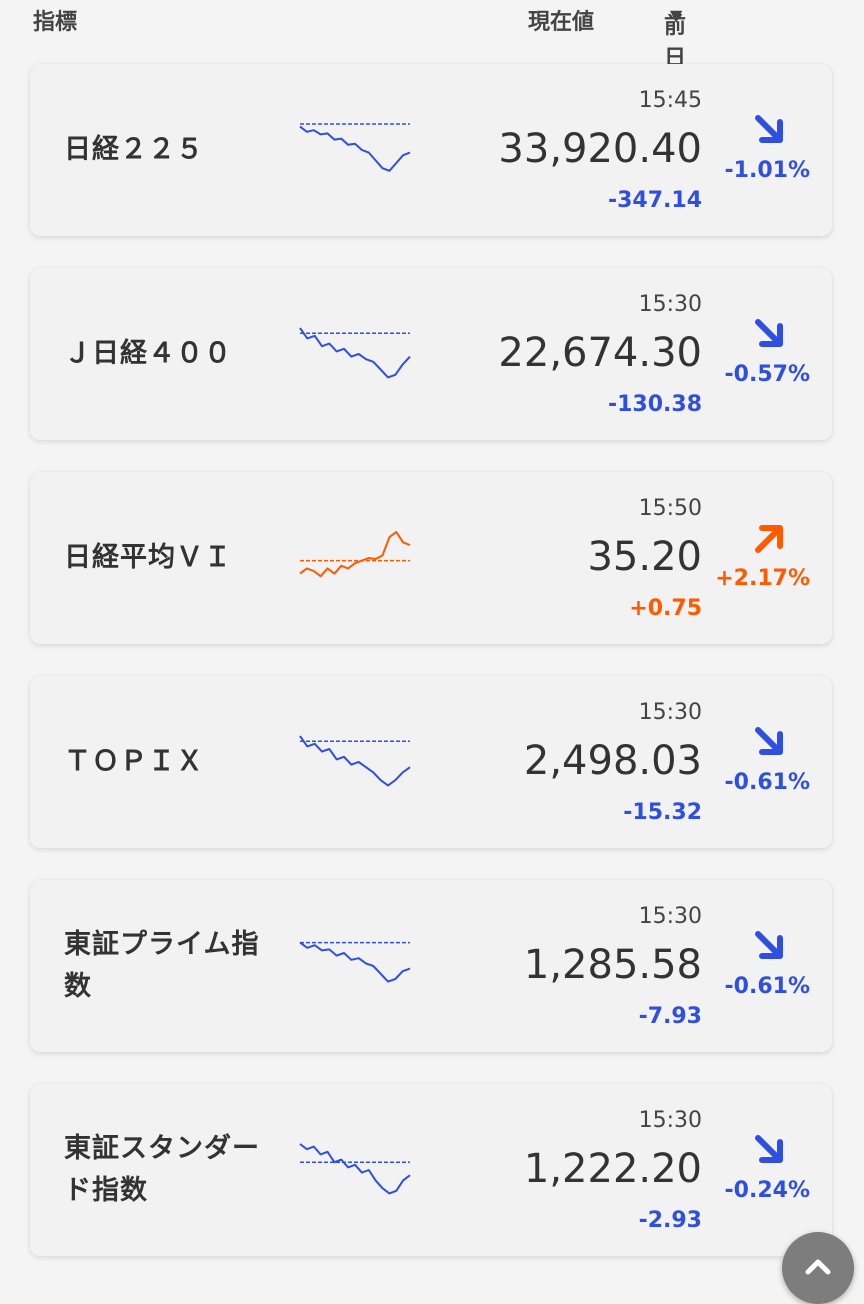 This screenshot has height=1304, width=864. What do you see at coordinates (431, 558) in the screenshot?
I see `index-card: 日経平均ＶＩ 15:50 35.20 +0.75 +2.17%` at bounding box center [431, 558].